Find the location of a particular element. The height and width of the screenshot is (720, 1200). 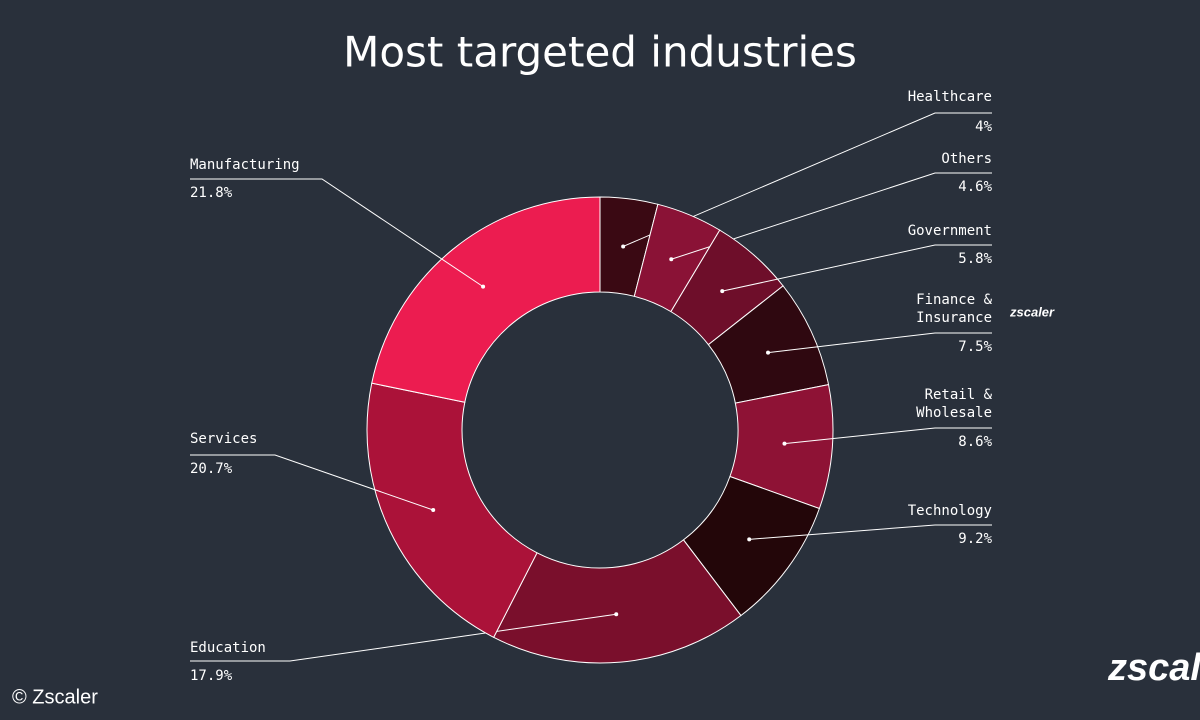

category-label: Others is located at coordinates (966, 159).